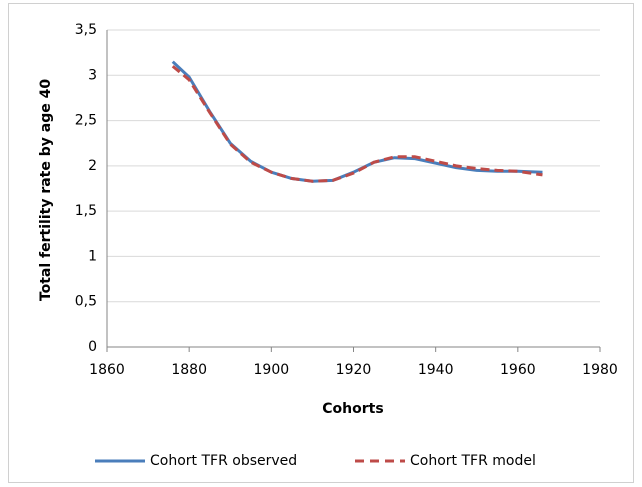 The image size is (642, 487). Describe the element at coordinates (223, 461) in the screenshot. I see `legend-label: Cohort TFR observed` at that location.